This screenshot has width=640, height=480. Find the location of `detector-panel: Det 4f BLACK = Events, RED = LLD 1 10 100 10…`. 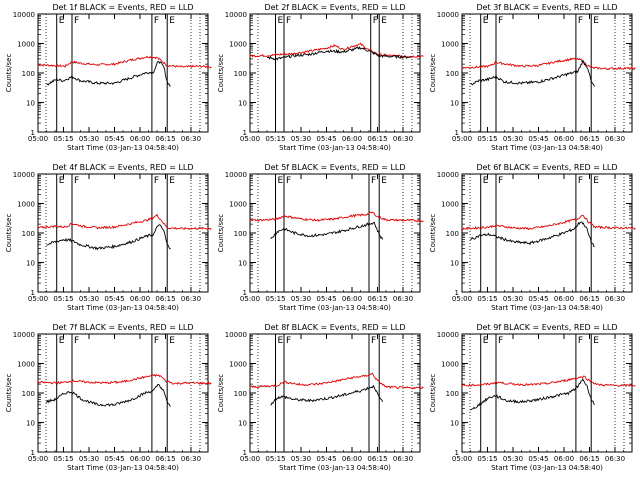

detector-panel: Det 4f BLACK = Events, RED = LLD 1 10 100 10… is located at coordinates (108, 237).